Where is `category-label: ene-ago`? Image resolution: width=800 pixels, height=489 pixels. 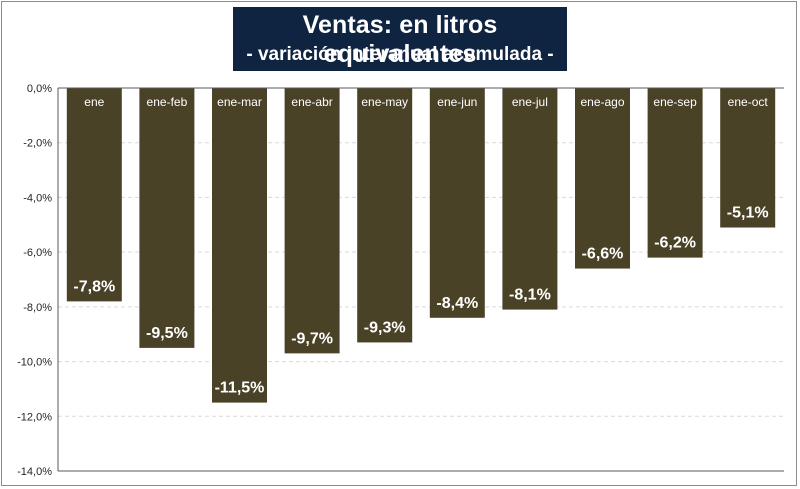 category-label: ene-ago is located at coordinates (602, 102).